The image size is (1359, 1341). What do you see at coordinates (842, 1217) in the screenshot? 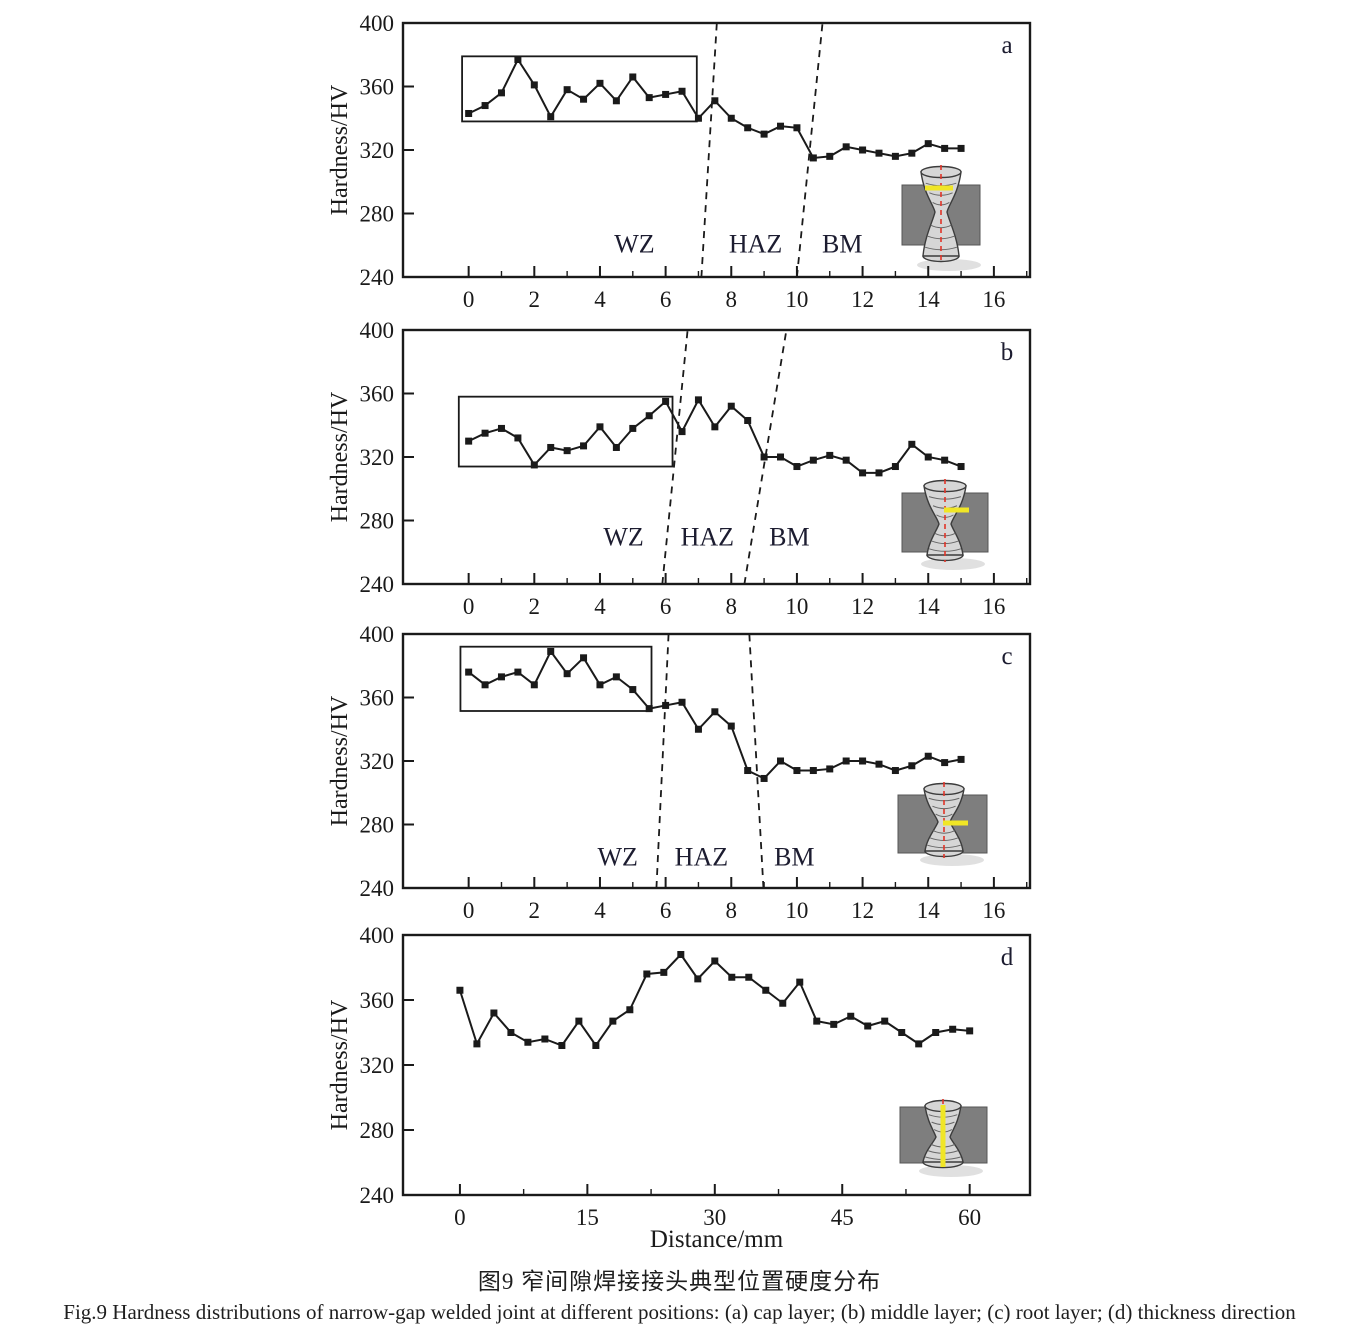
I see `x-tick-label: 45` at bounding box center [842, 1217].